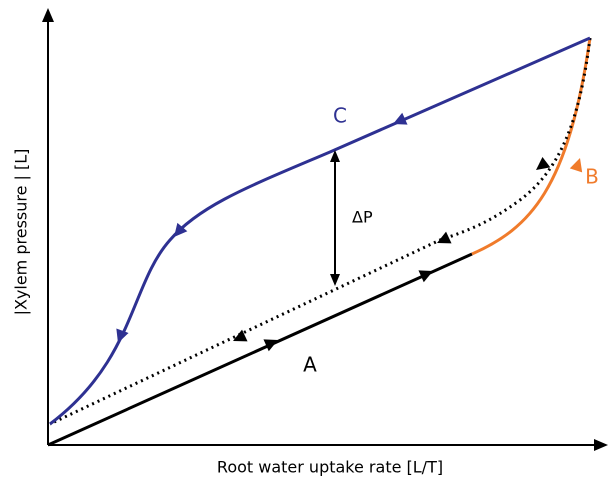  Describe the element at coordinates (601, 445) in the screenshot. I see `x-axis-arrow` at that location.